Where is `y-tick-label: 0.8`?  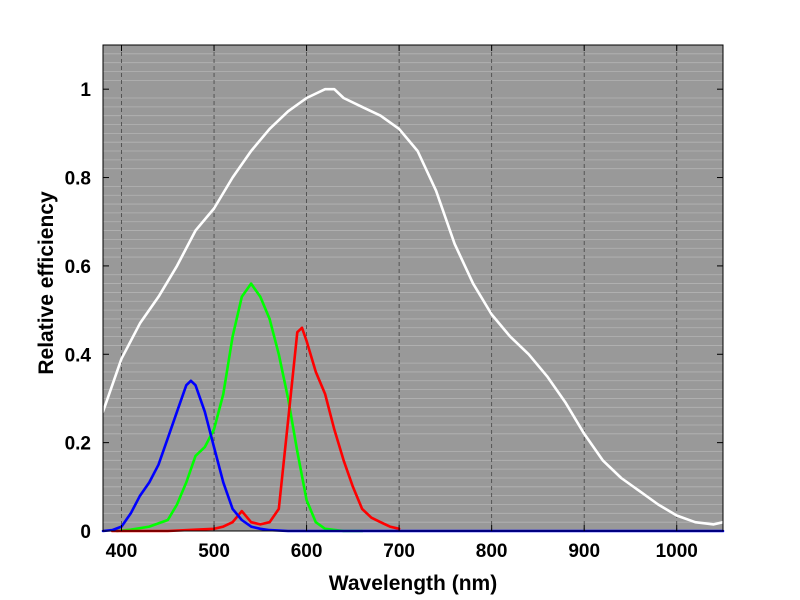 y-tick-label: 0.8 is located at coordinates (78, 179).